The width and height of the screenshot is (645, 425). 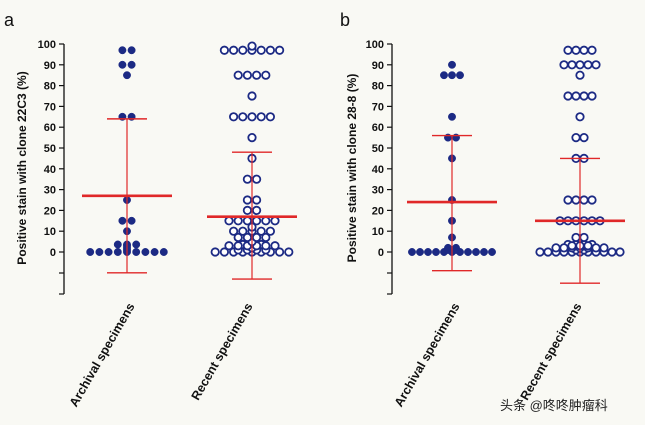 I want to click on watermark-text: 头条 @咚咚肿瘤科, so click(x=554, y=405).